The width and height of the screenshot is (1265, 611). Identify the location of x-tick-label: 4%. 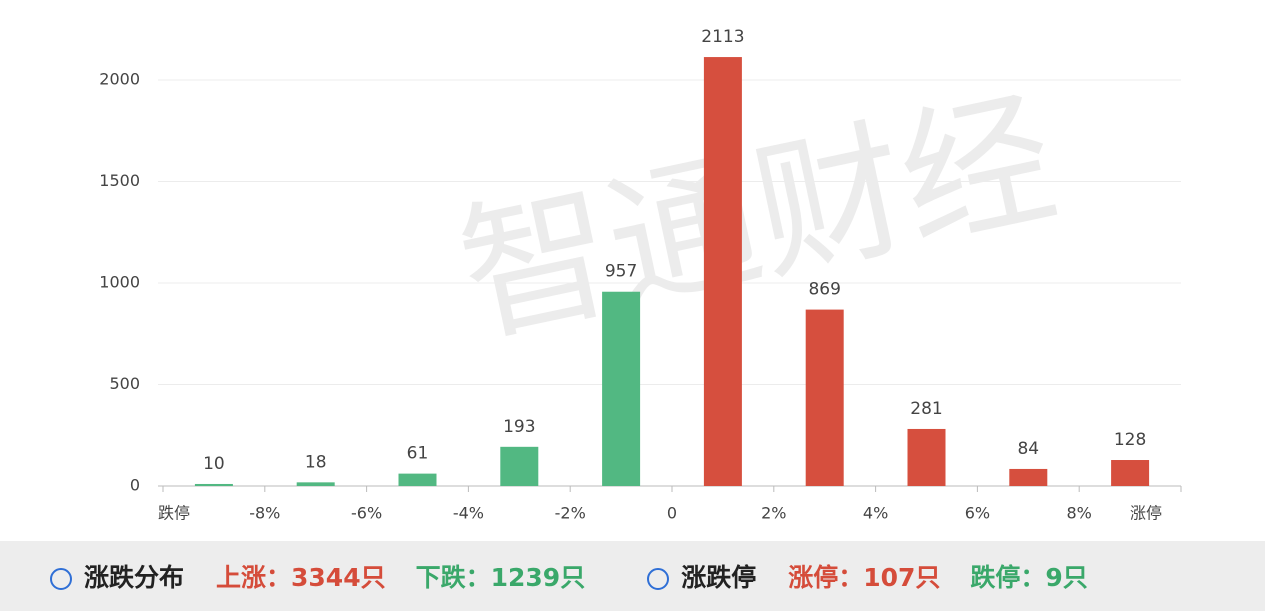
(875, 513).